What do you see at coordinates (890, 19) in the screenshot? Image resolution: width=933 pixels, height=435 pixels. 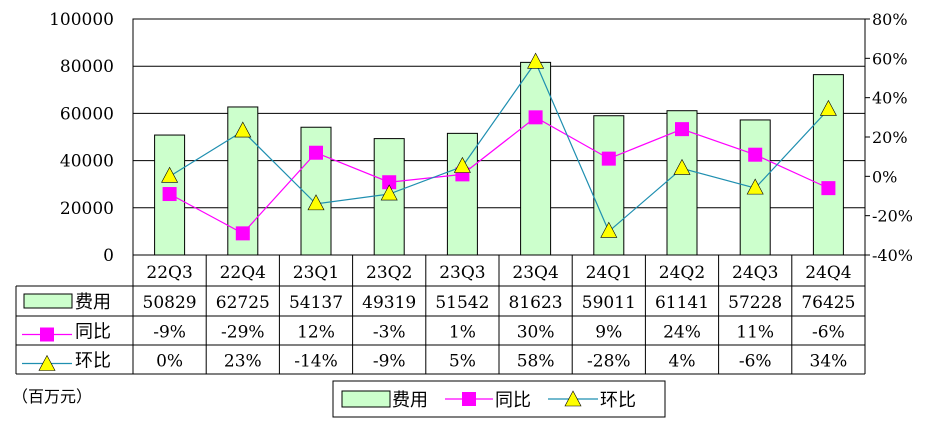 I see `y-right-tick-label: 80%` at bounding box center [890, 19].